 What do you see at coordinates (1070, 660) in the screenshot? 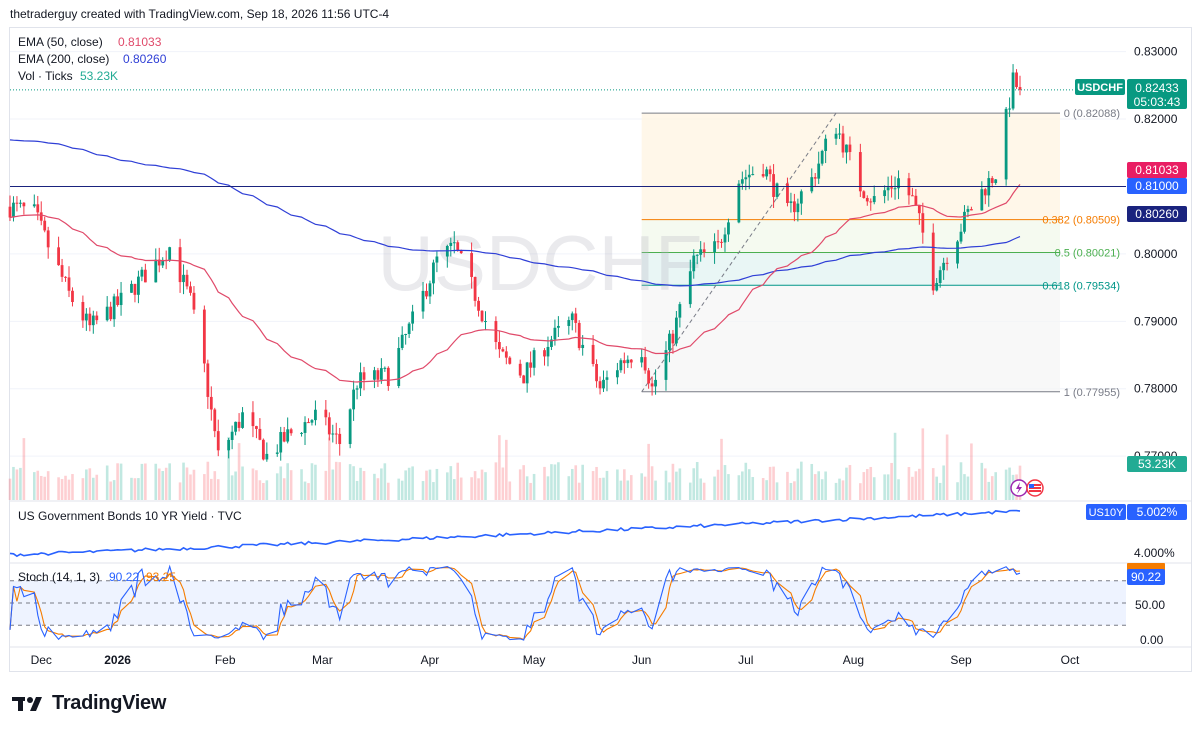
I see `time-axis-tick: Oct` at bounding box center [1070, 660].